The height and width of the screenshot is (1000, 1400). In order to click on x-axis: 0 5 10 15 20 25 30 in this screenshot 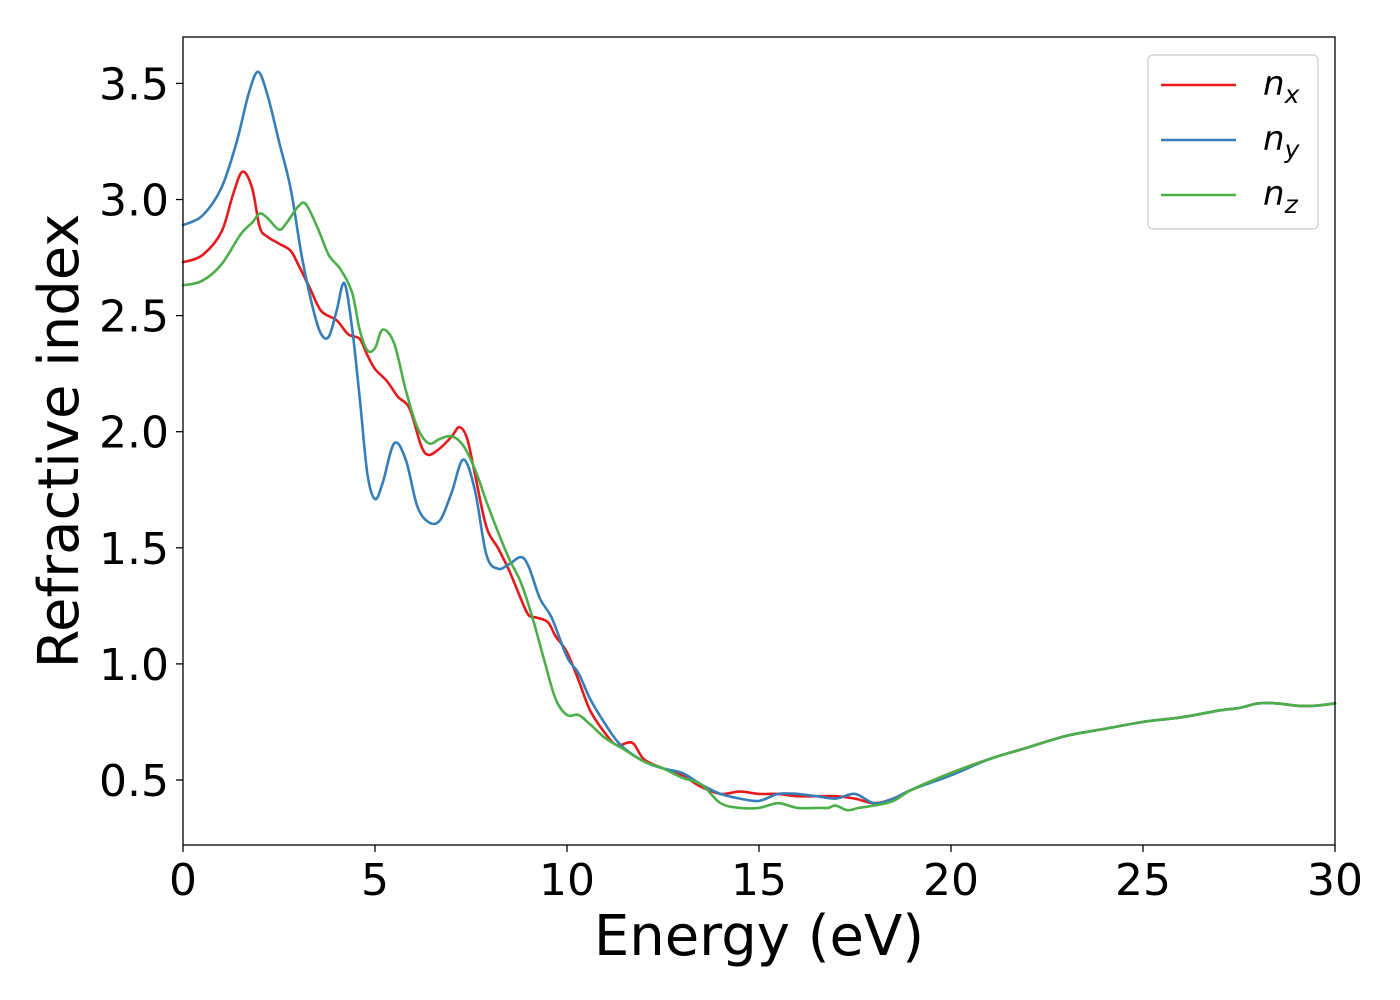, I will do `click(766, 875)`.